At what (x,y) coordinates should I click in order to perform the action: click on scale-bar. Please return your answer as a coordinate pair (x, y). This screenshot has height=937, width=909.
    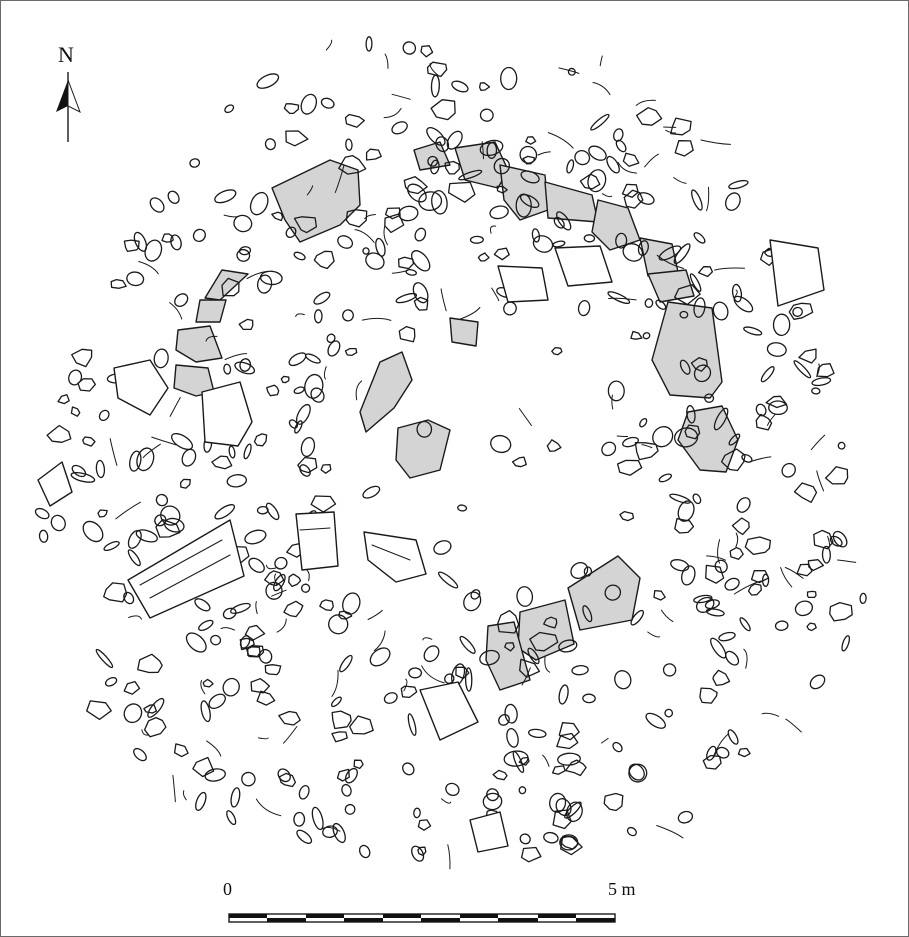
    Looking at the image, I should click on (422, 918).